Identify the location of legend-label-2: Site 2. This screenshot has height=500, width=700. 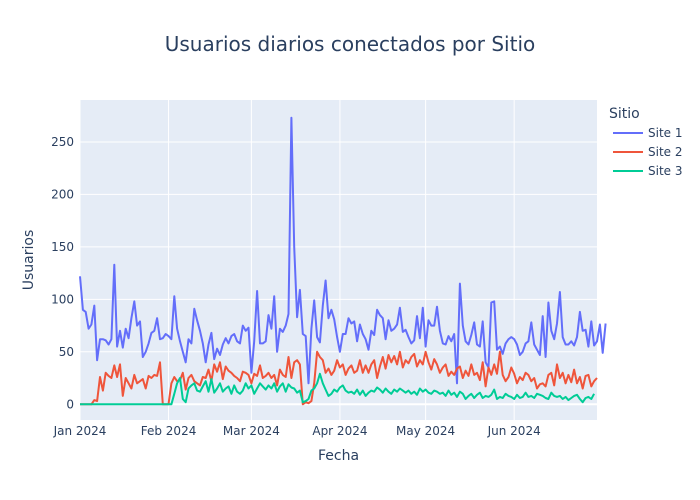
(665, 152).